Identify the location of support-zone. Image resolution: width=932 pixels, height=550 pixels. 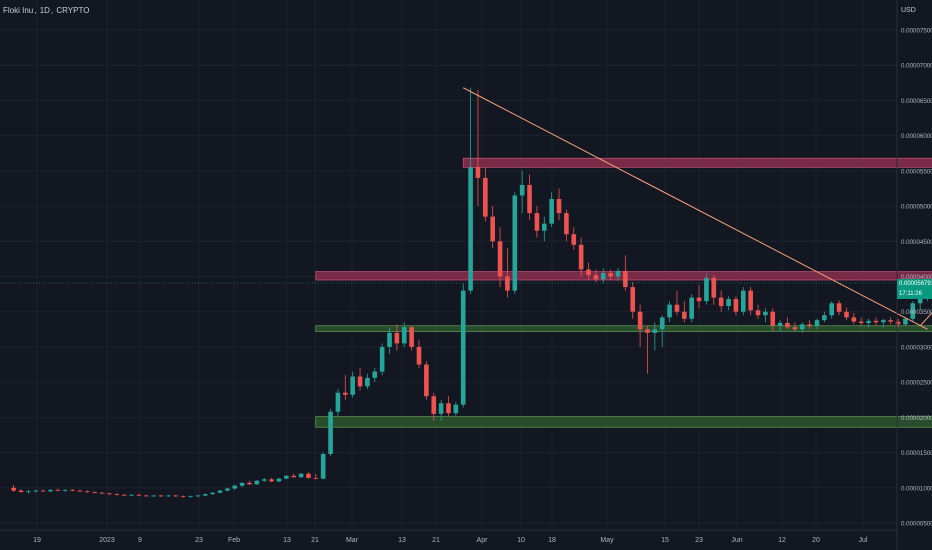
(623, 422).